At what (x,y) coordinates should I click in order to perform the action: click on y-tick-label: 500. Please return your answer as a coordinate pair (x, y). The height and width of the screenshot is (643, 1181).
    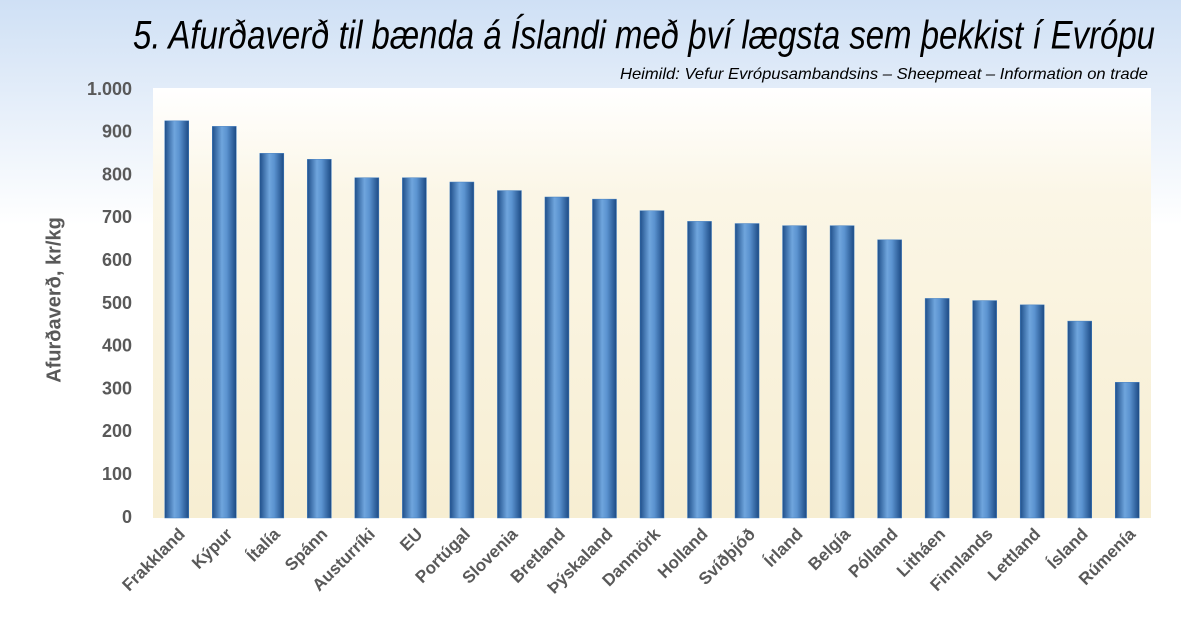
    Looking at the image, I should click on (117, 303).